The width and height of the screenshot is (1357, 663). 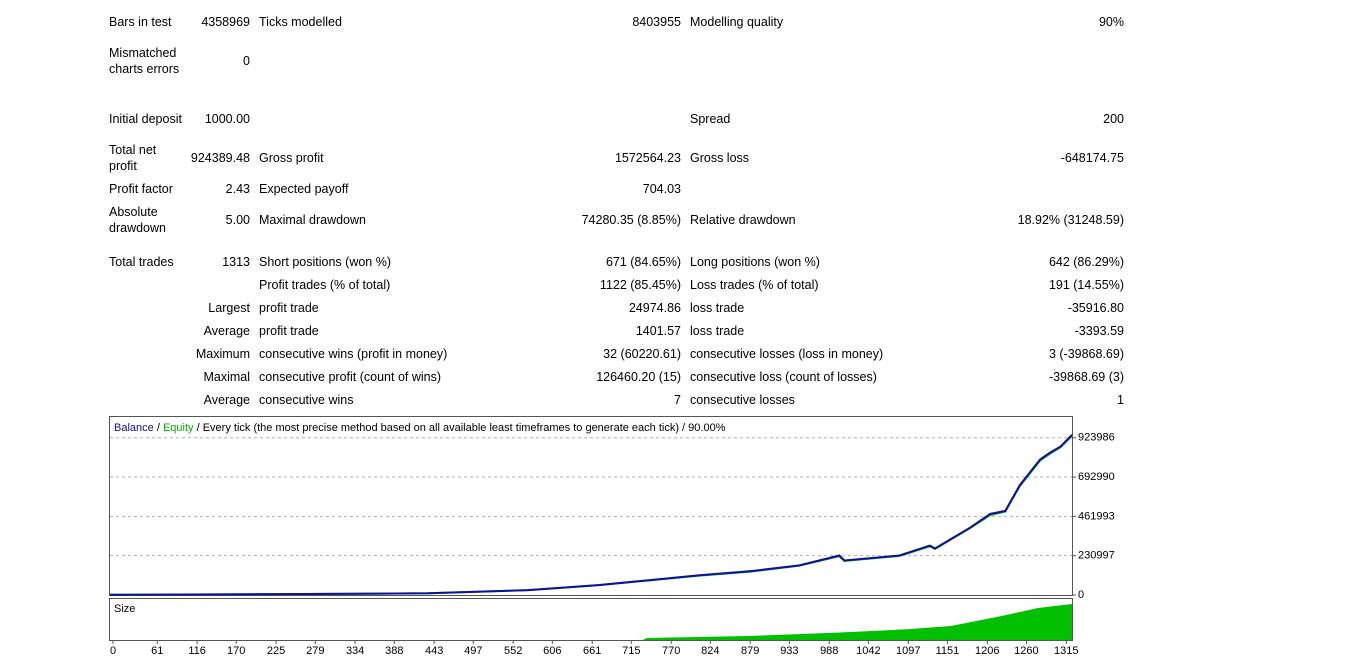 I want to click on x-tick-label: 770, so click(x=671, y=651).